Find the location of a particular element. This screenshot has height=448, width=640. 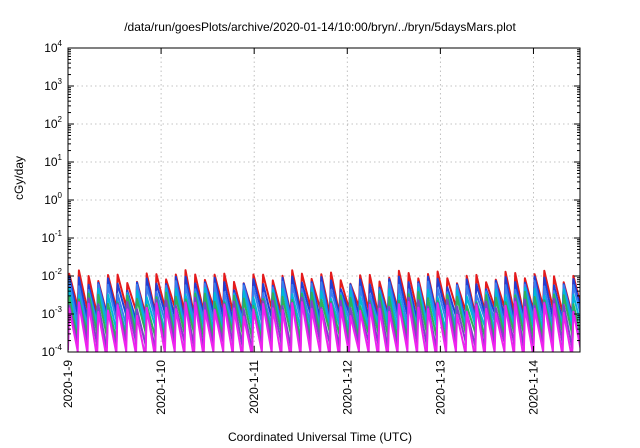

y-tick-label: 10³ is located at coordinates (53, 85).